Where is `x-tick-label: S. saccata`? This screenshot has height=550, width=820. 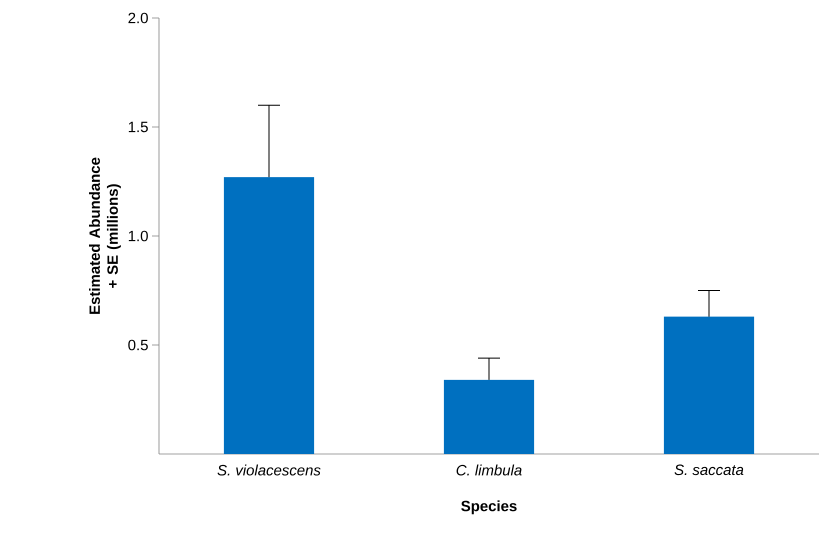 x-tick-label: S. saccata is located at coordinates (709, 470).